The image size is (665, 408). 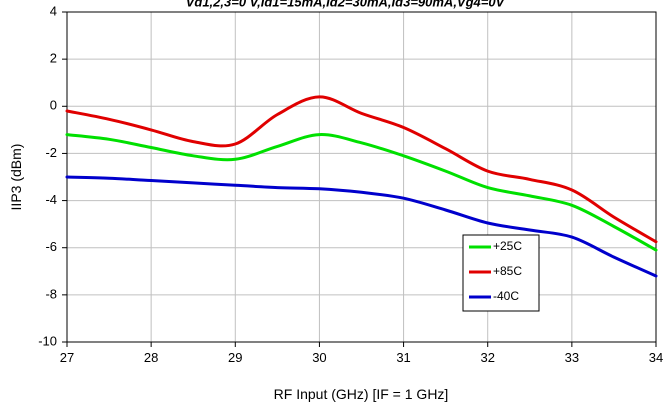 What do you see at coordinates (47, 340) in the screenshot?
I see `y-tick-label: -10` at bounding box center [47, 340].